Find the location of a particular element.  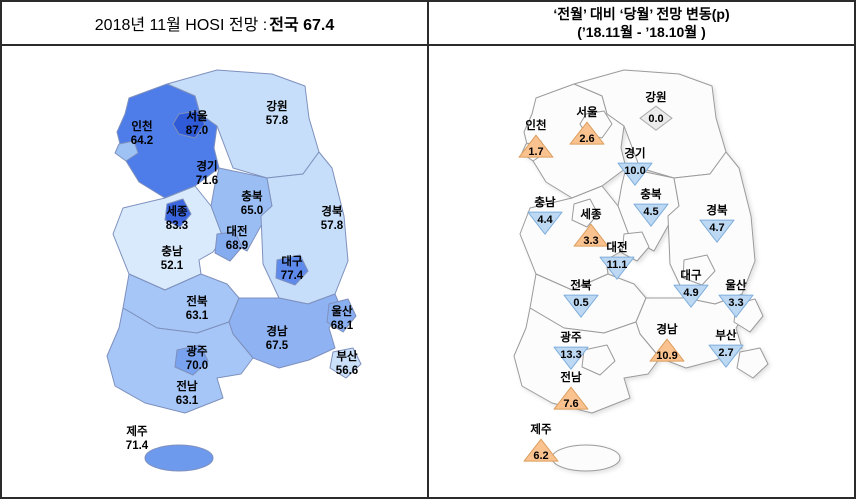

change-marker-daegu: 대구 4.9 is located at coordinates (691, 290).